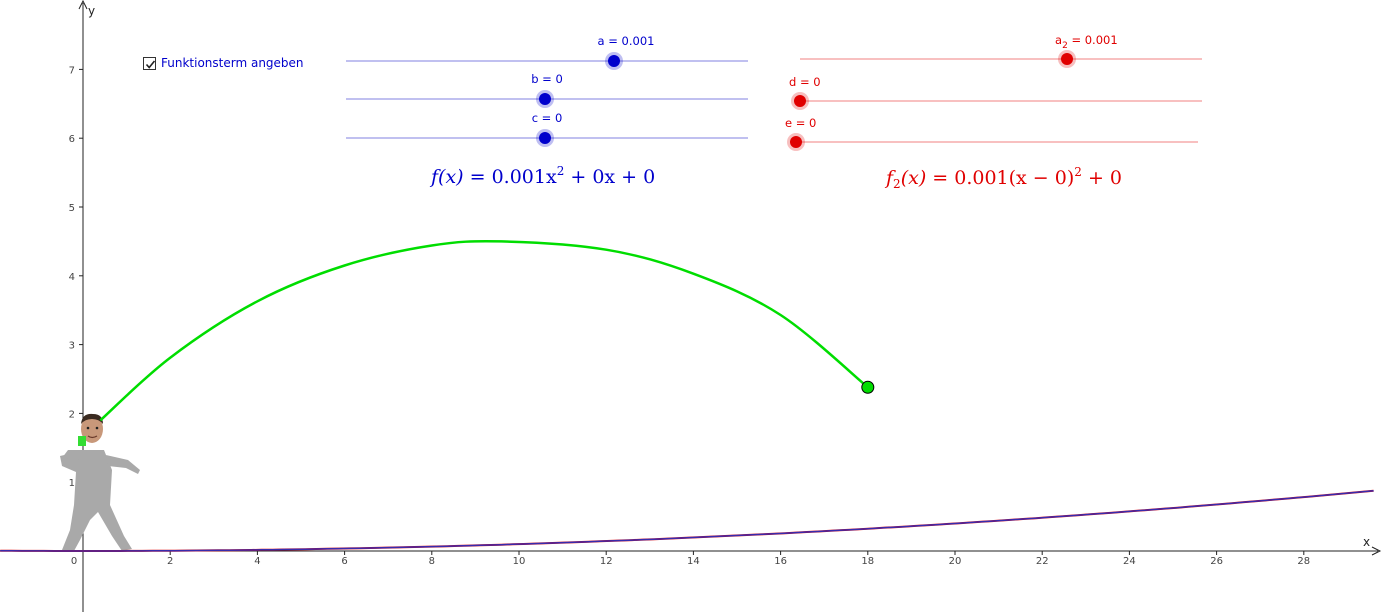 The image size is (1382, 614). I want to click on x-tick-label: 26, so click(1216, 561).